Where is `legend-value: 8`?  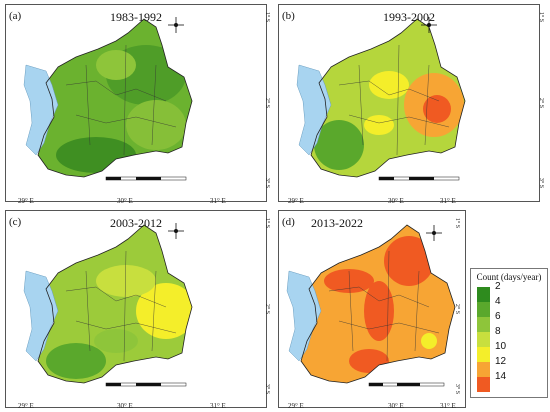 legend-value: 8 is located at coordinates (498, 331).